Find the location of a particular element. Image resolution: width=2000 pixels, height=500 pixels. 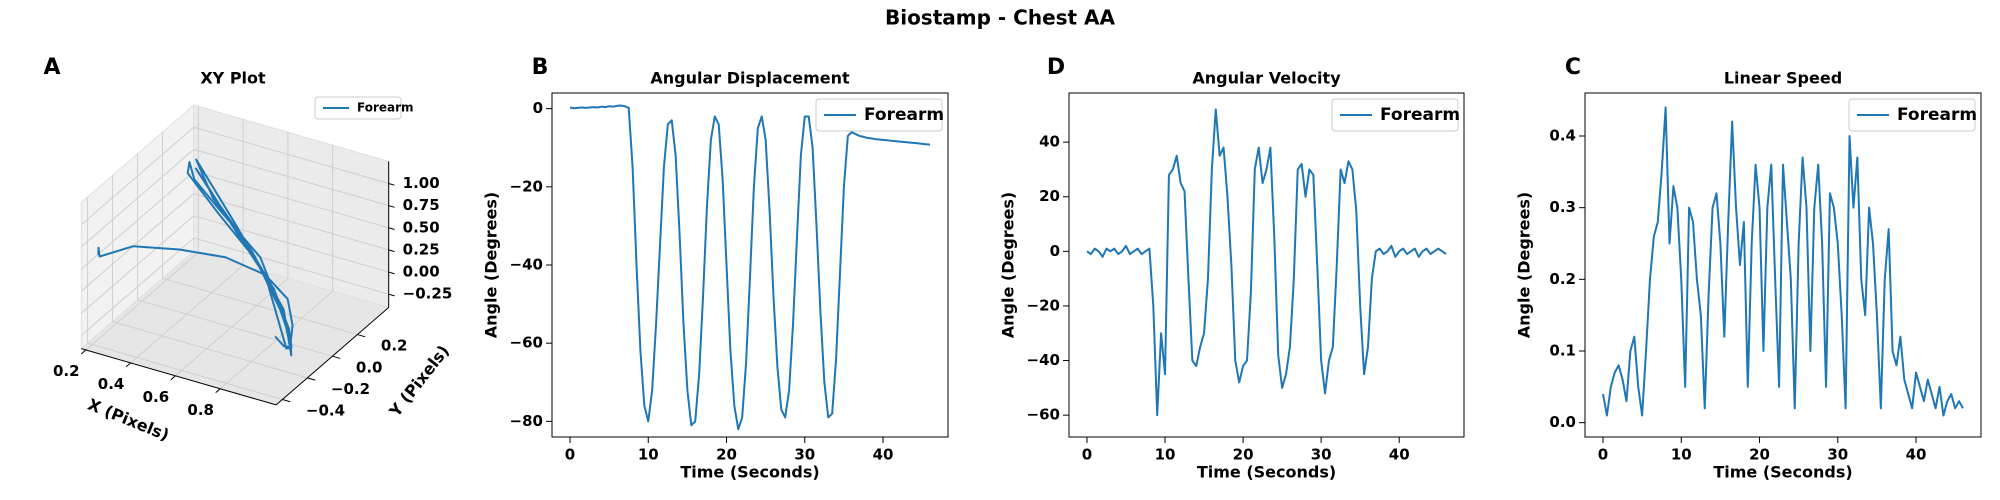

axes-title: Angular Displacement is located at coordinates (750, 78).